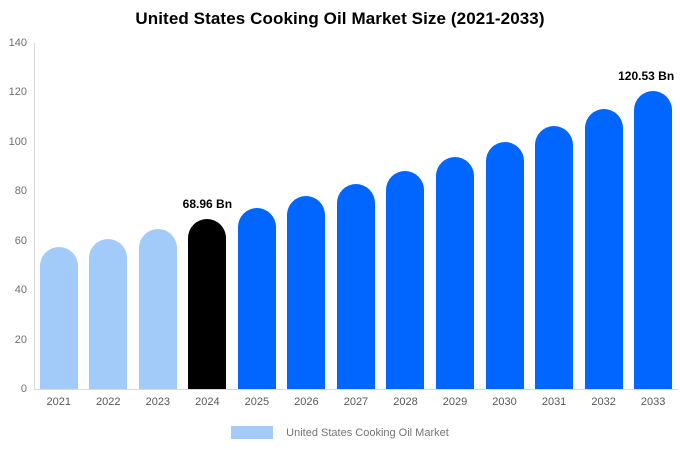 Image resolution: width=680 pixels, height=450 pixels. I want to click on bar-2027, so click(355, 286).